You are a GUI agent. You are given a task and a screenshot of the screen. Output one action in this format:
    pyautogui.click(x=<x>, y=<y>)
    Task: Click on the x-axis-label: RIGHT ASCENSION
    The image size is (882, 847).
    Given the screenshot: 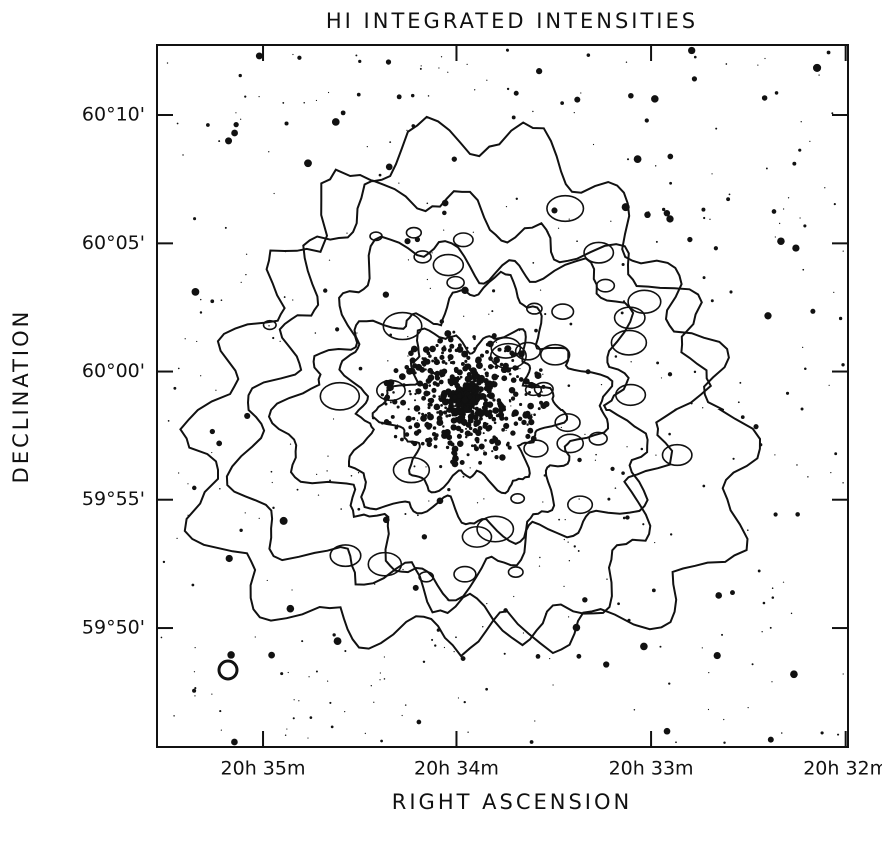 What is the action you would take?
    pyautogui.click(x=512, y=802)
    